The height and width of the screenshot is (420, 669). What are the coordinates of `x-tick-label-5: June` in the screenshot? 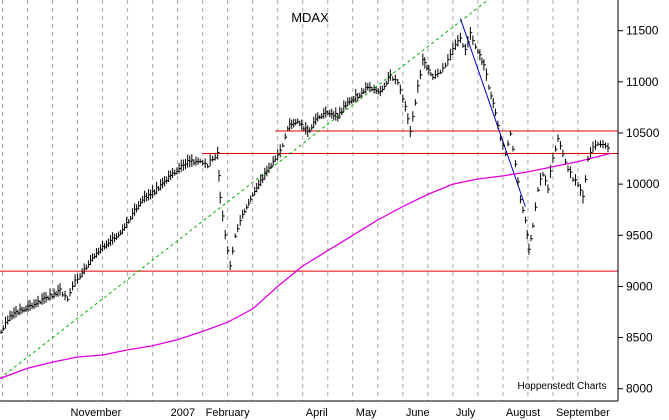 It's located at (418, 413).